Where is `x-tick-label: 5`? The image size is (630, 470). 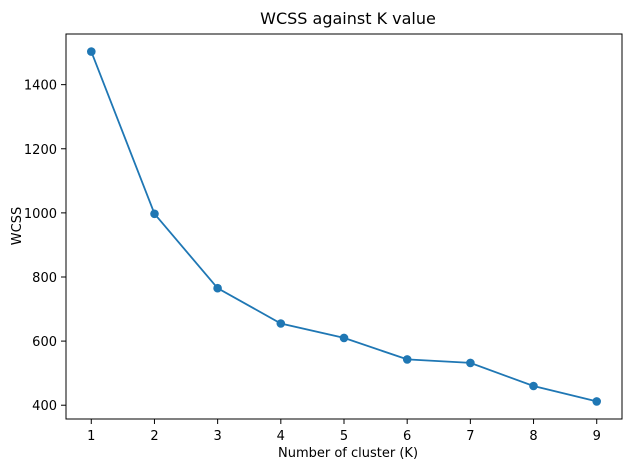 x-tick-label: 5 is located at coordinates (344, 436).